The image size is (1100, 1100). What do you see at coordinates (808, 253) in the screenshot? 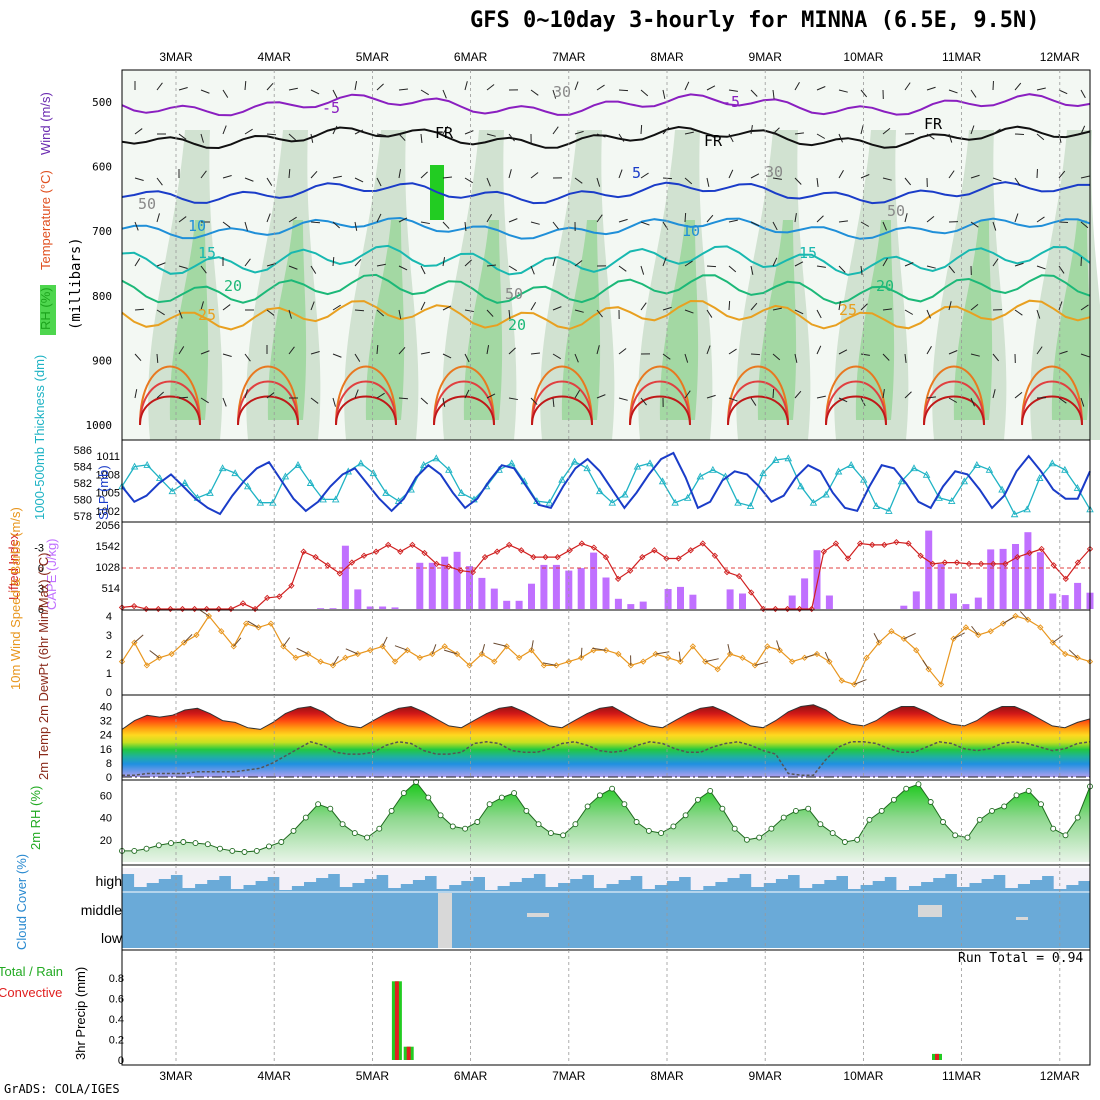
I see `contour-label: 15` at bounding box center [808, 253].